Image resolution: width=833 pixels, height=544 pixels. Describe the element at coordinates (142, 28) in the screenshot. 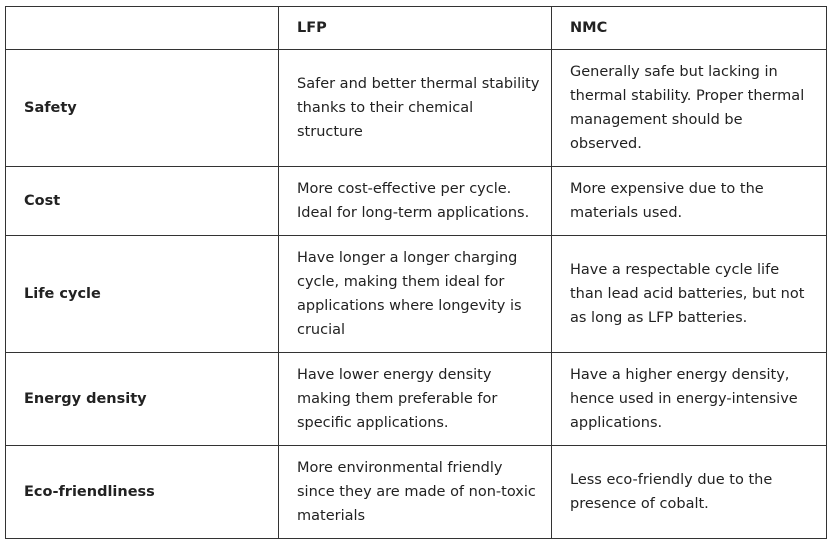

I see `header-empty-cell` at that location.